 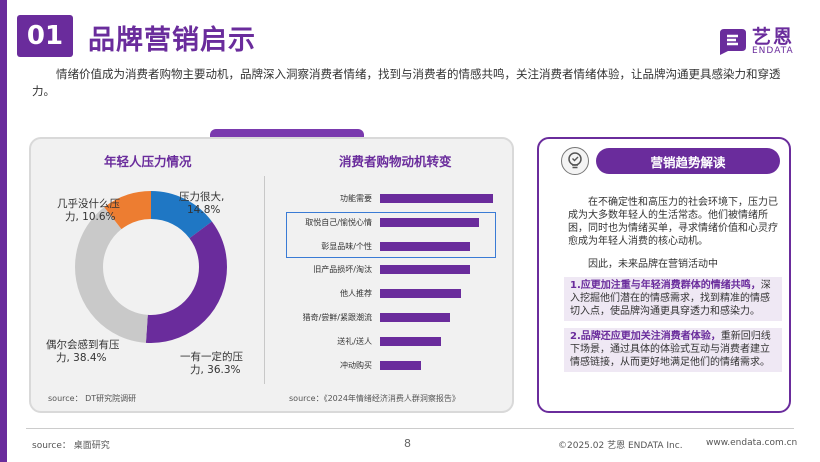 What do you see at coordinates (670, 298) in the screenshot?
I see `trend-point-1-text: 深入挖掘他们潜在的情感需求，找到精准的情感切入点，使品牌沟通更具穿透力和感染力。` at bounding box center [670, 298].